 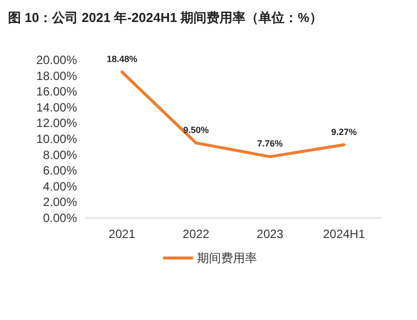 I want to click on x-tick-label: 2024H1, so click(x=344, y=234).